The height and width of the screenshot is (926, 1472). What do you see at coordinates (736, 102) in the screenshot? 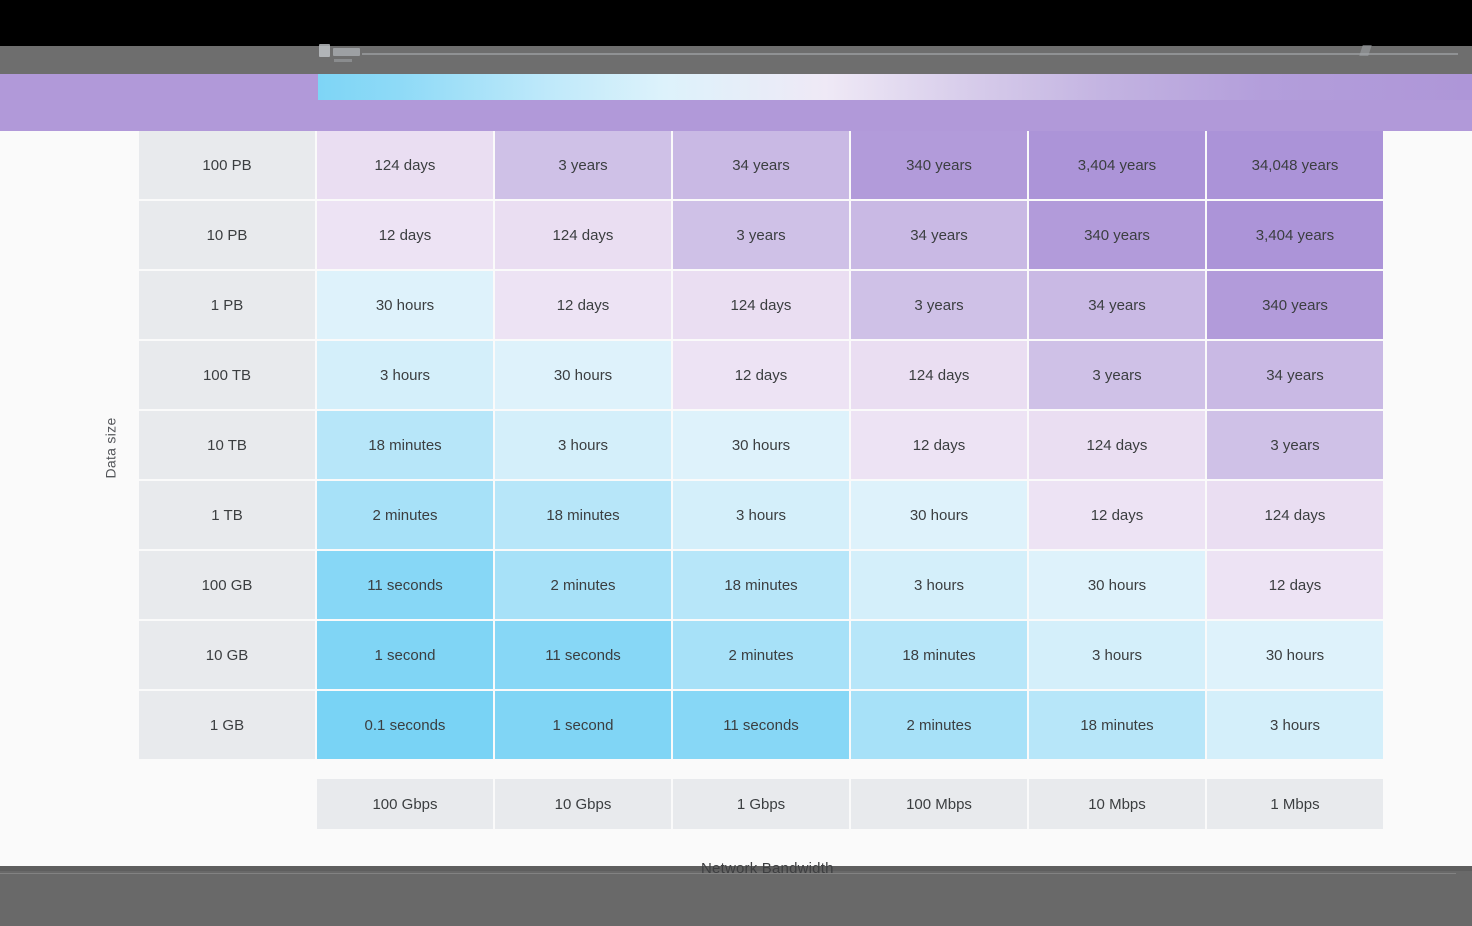
I see `header-band` at bounding box center [736, 102].